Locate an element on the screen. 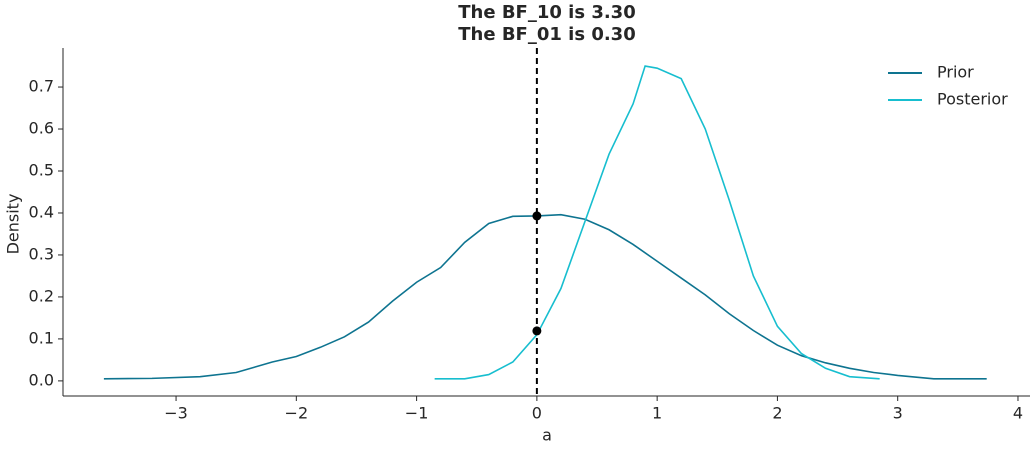 The width and height of the screenshot is (1035, 454). legend-label: Prior is located at coordinates (955, 72).